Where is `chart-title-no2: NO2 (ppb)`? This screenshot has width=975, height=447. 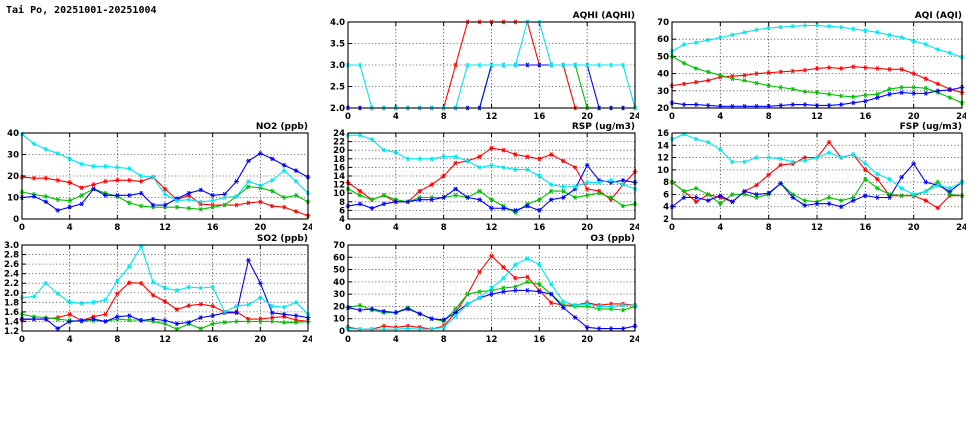
chart-title-no2: NO2 (ppb) is located at coordinates (282, 127).